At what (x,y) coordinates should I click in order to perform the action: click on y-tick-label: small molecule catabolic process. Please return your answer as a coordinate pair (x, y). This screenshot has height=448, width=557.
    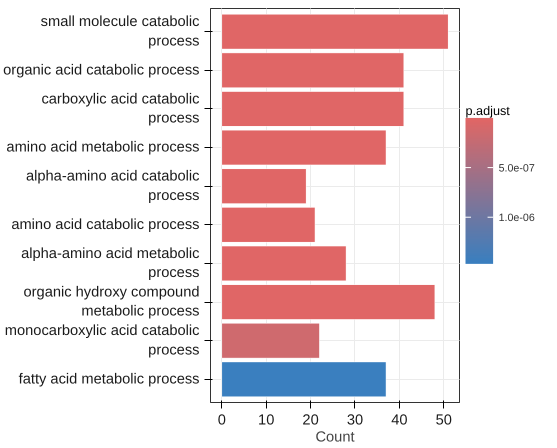
    Looking at the image, I should click on (120, 32).